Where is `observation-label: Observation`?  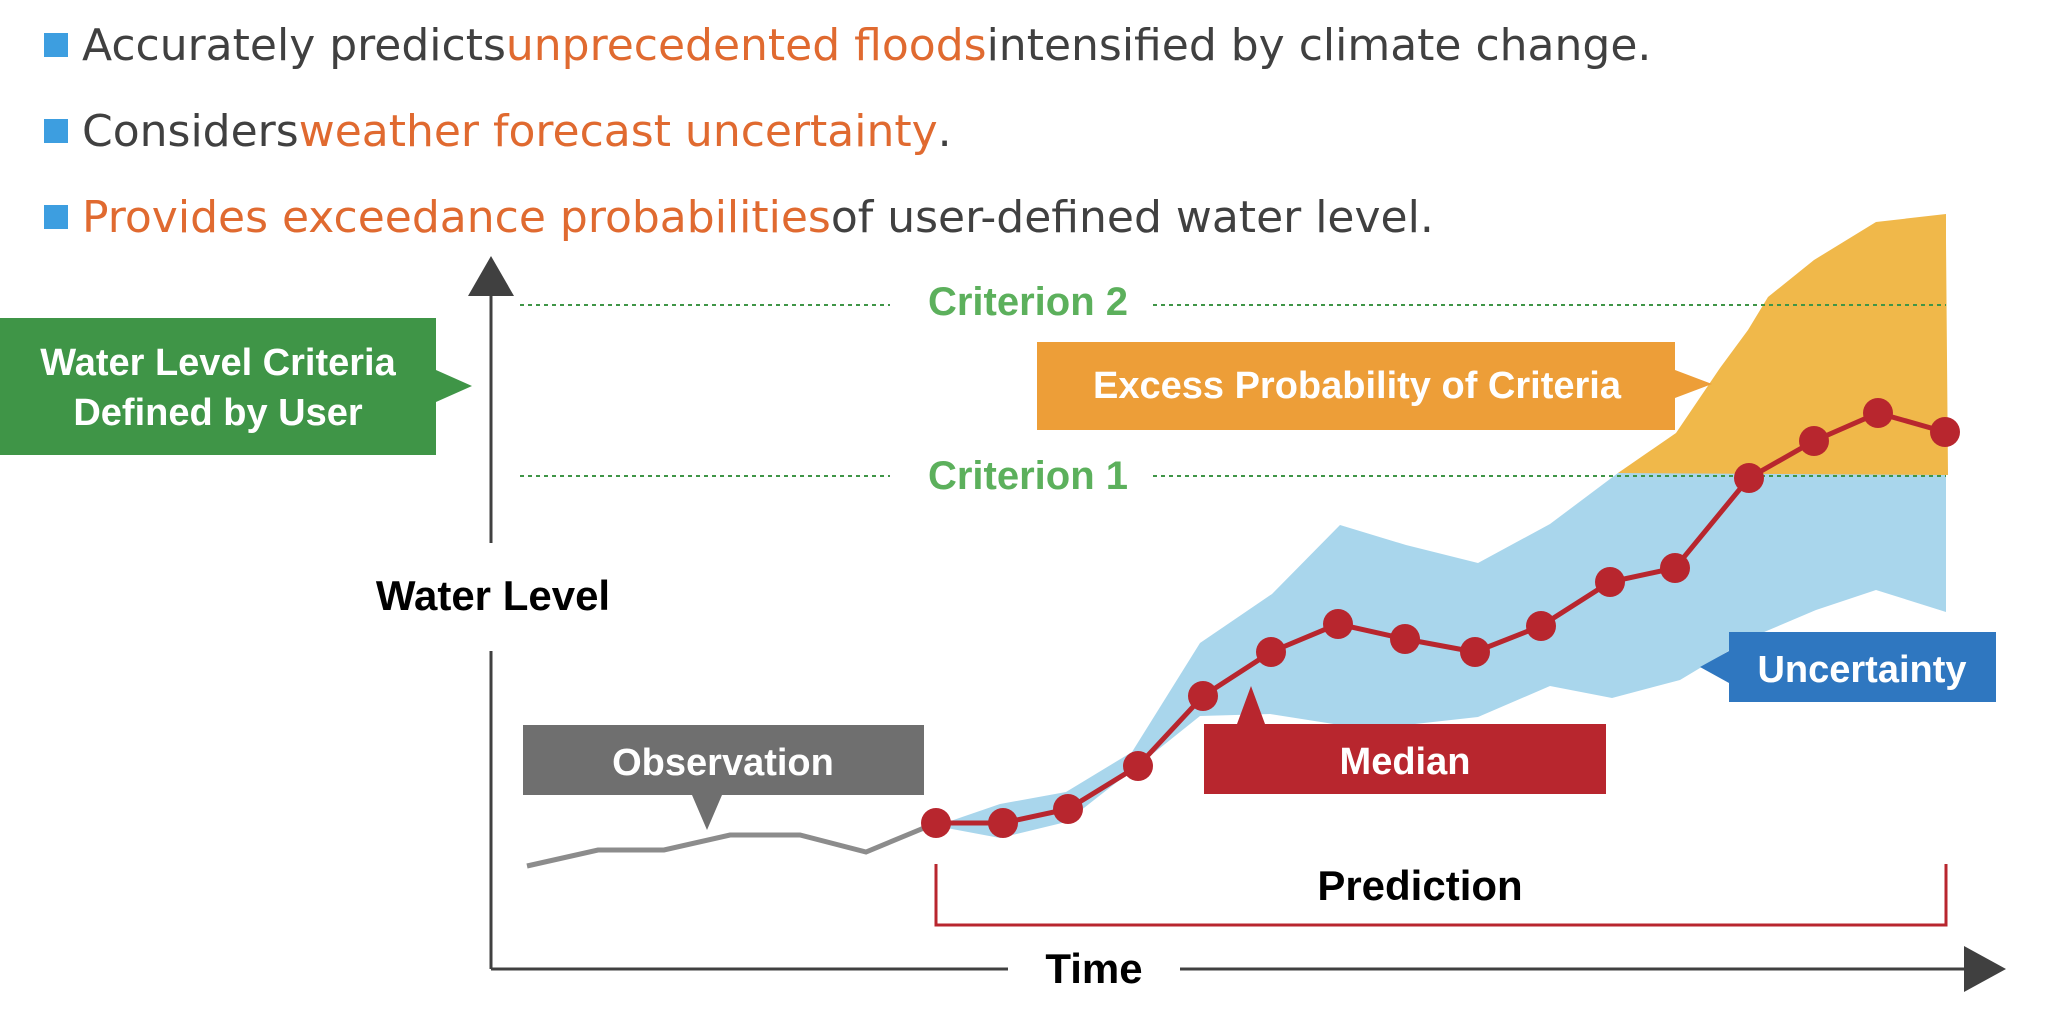
observation-label: Observation is located at coordinates (723, 763).